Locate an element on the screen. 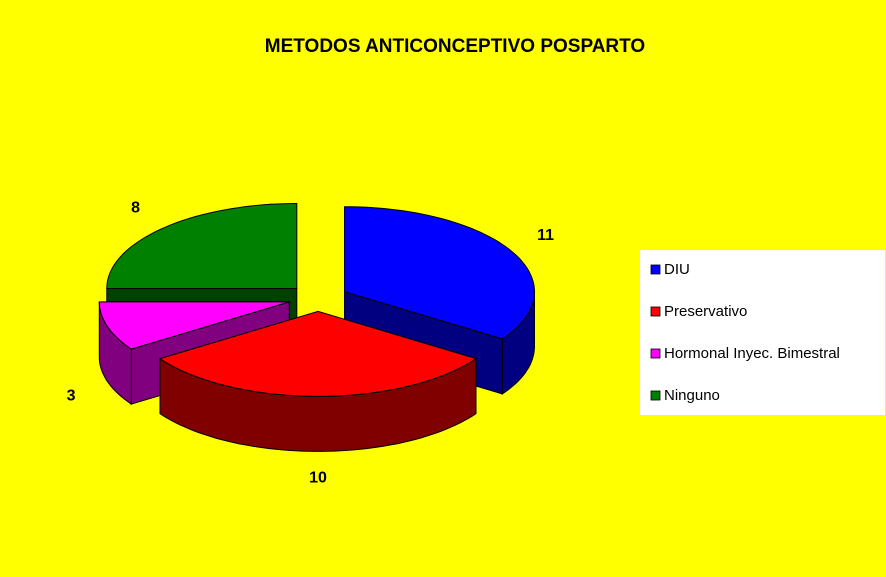 This screenshot has width=886, height=577. data-label: 8 is located at coordinates (135, 208).